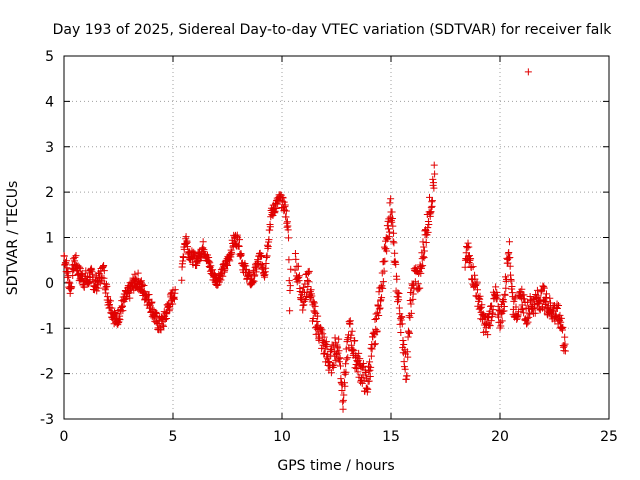  Describe the element at coordinates (49, 57) in the screenshot. I see `y-tick-label: 5` at that location.